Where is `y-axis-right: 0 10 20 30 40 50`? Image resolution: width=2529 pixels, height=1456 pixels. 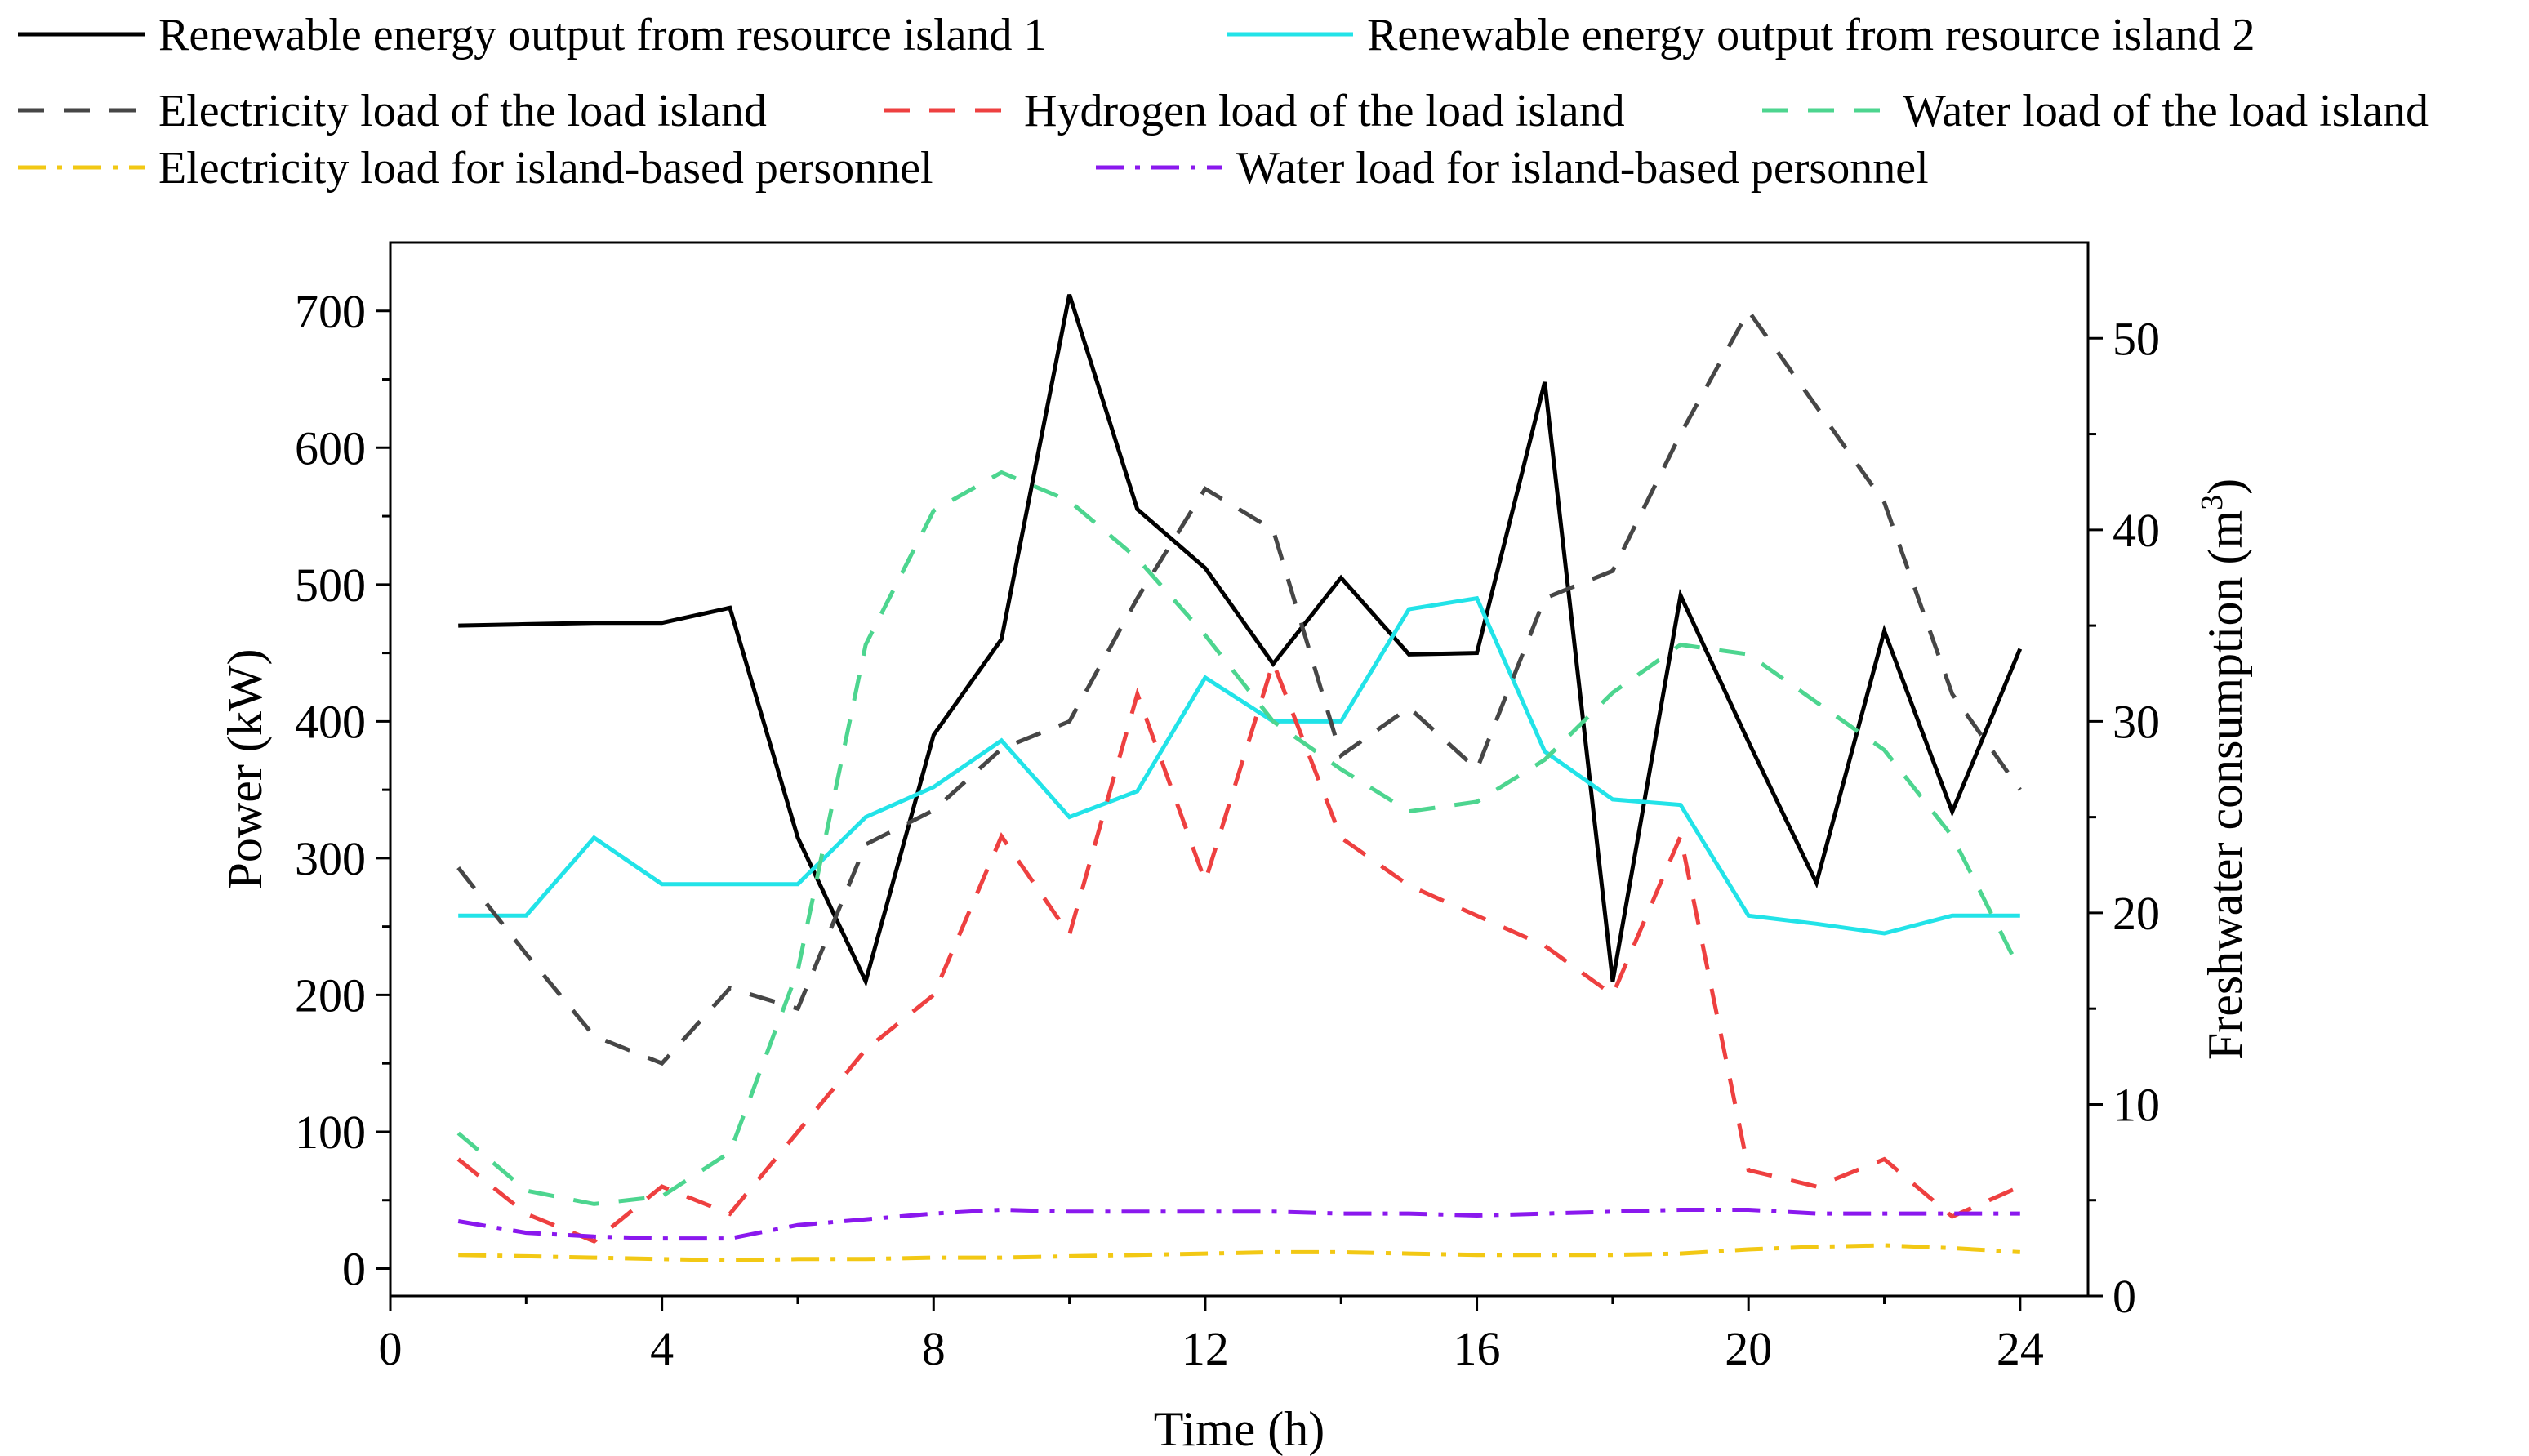 y-axis-right: 0 10 20 30 40 50 is located at coordinates (2124, 818).